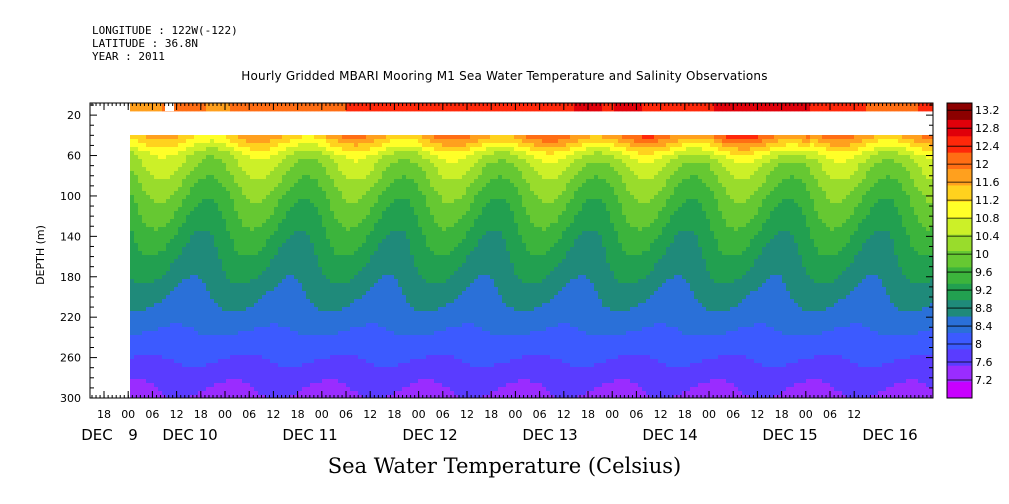  I want to click on x-day-label: DEC 16, so click(889, 435).